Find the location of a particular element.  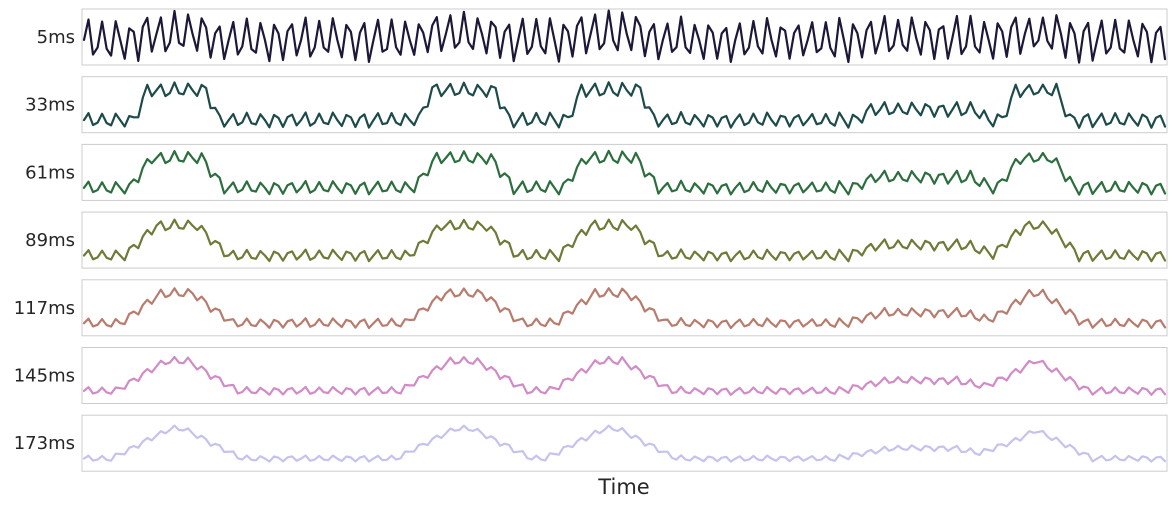

series-label-173ms: 173ms is located at coordinates (44, 443).